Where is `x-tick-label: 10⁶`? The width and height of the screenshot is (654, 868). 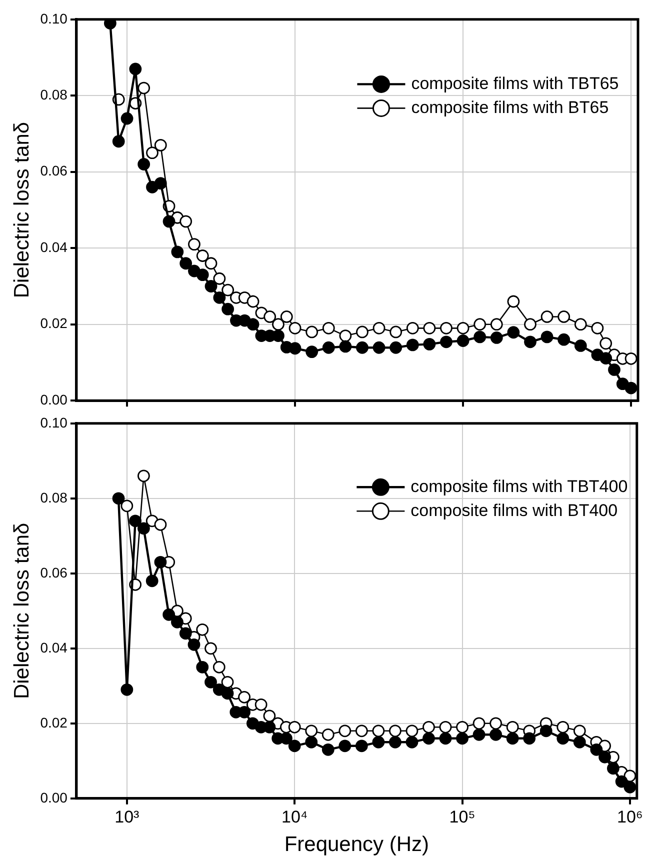
x-tick-label: 10⁶ is located at coordinates (629, 816).